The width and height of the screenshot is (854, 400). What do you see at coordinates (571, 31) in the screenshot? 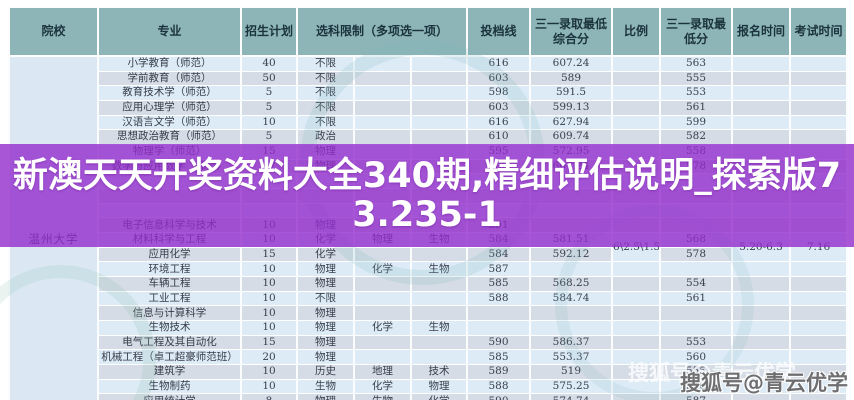
I see `header-comprehensive: 三一录取最低综合分` at bounding box center [571, 31].